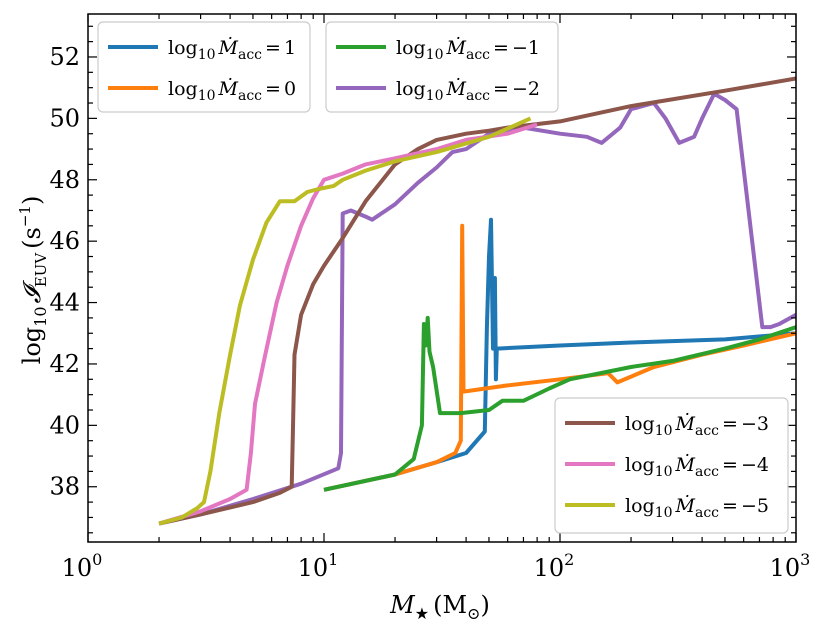 The width and height of the screenshot is (831, 630). Describe the element at coordinates (64, 364) in the screenshot. I see `y-tick-label: 42` at that location.